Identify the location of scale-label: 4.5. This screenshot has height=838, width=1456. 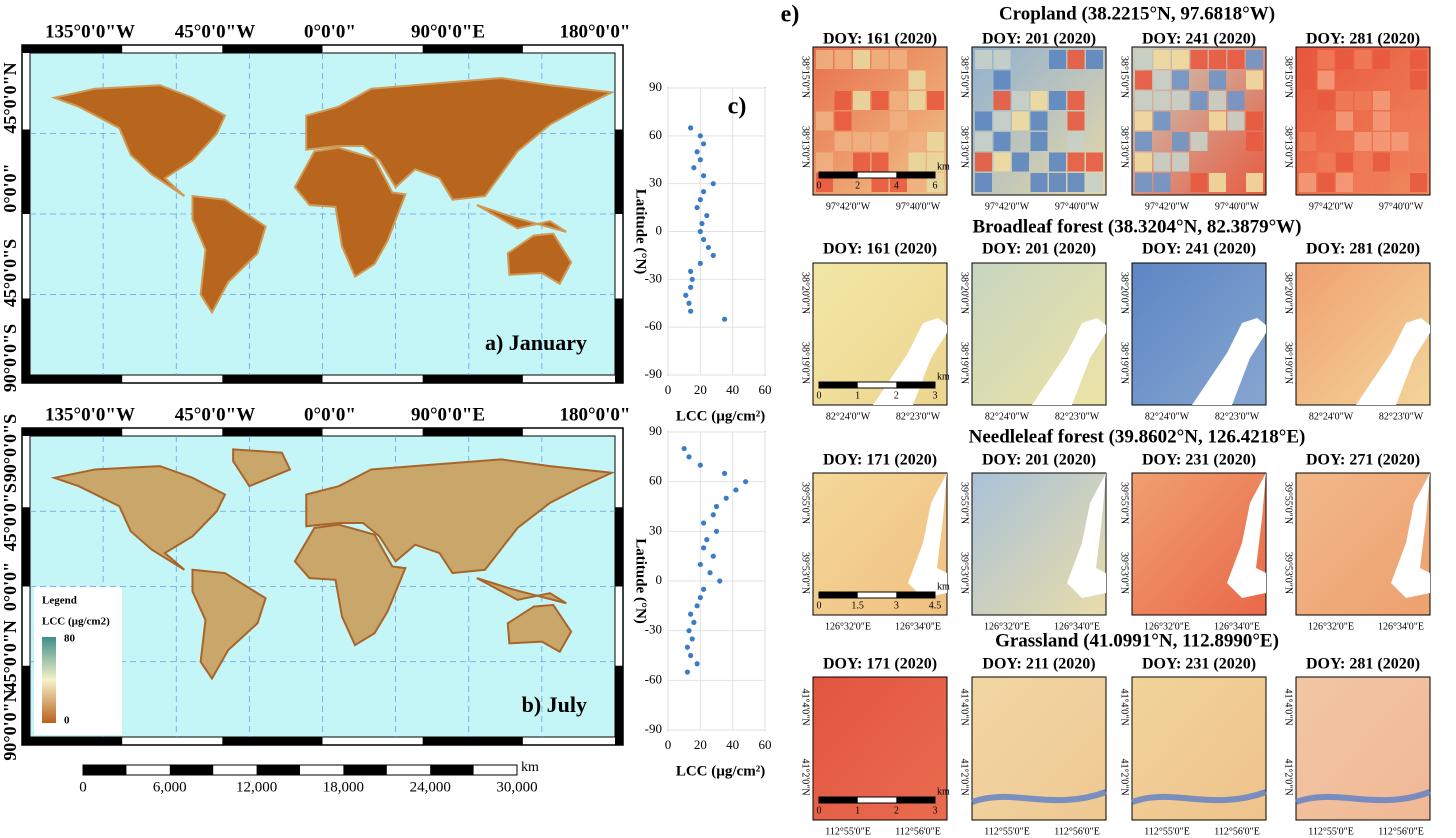
(935, 605).